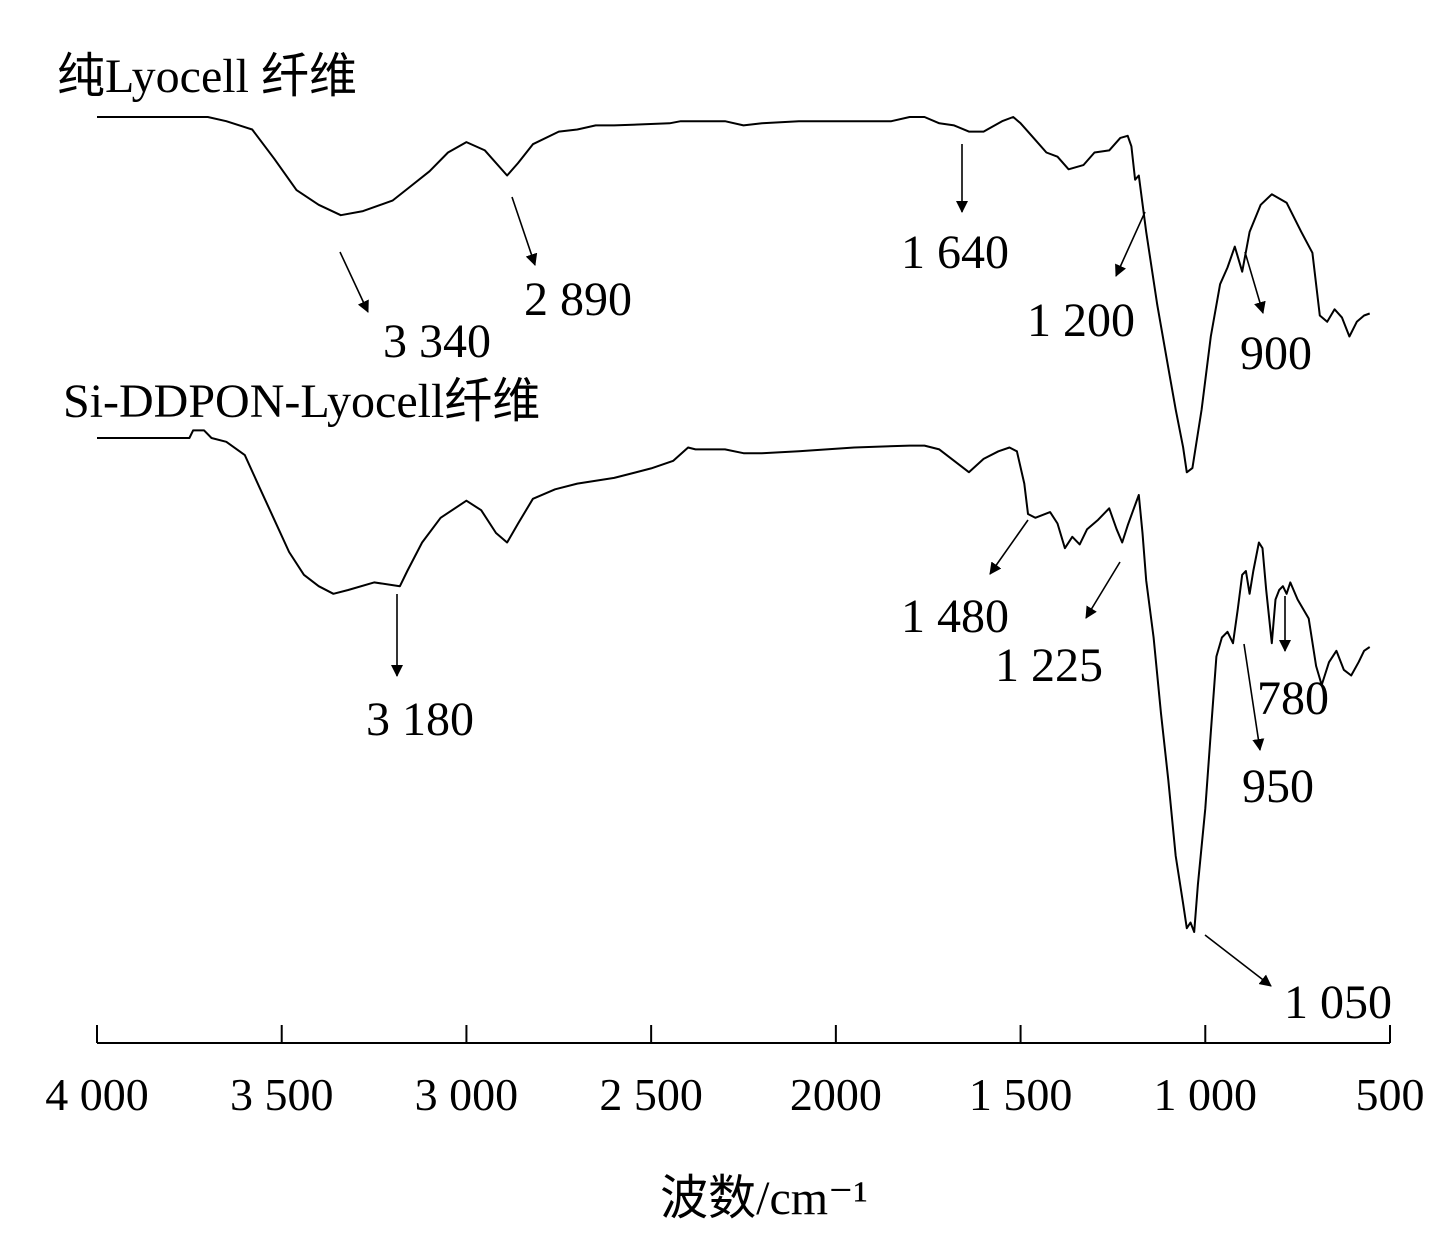  I want to click on x-tick-label-2: 3 000, so click(467, 1094).